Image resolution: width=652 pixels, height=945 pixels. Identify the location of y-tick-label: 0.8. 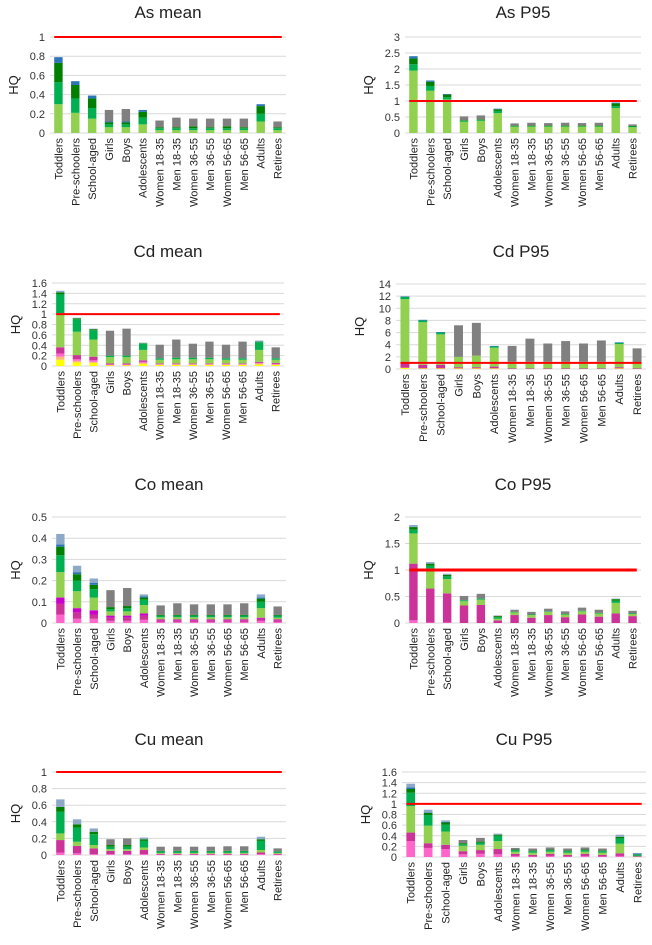
(37, 57).